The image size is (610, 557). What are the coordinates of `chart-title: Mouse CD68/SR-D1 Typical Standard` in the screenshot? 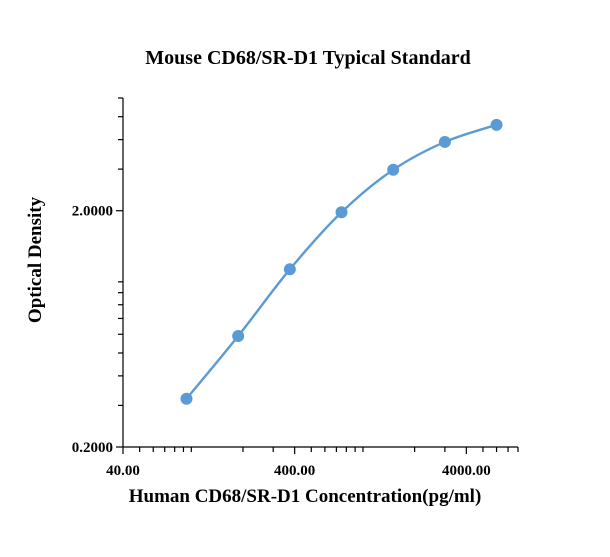 It's located at (307, 58).